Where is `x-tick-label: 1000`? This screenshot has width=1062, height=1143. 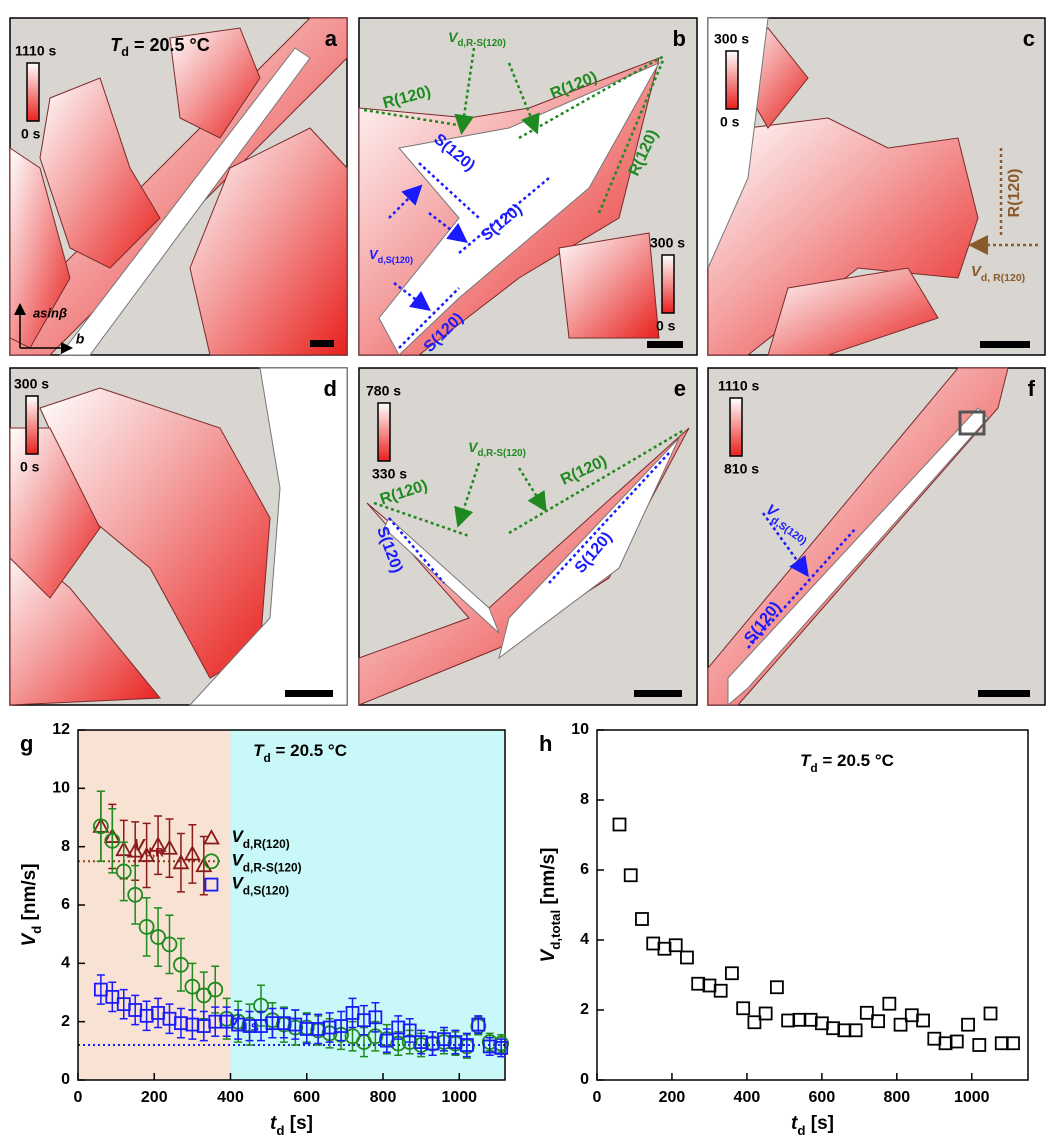 x-tick-label: 1000 is located at coordinates (459, 1097).